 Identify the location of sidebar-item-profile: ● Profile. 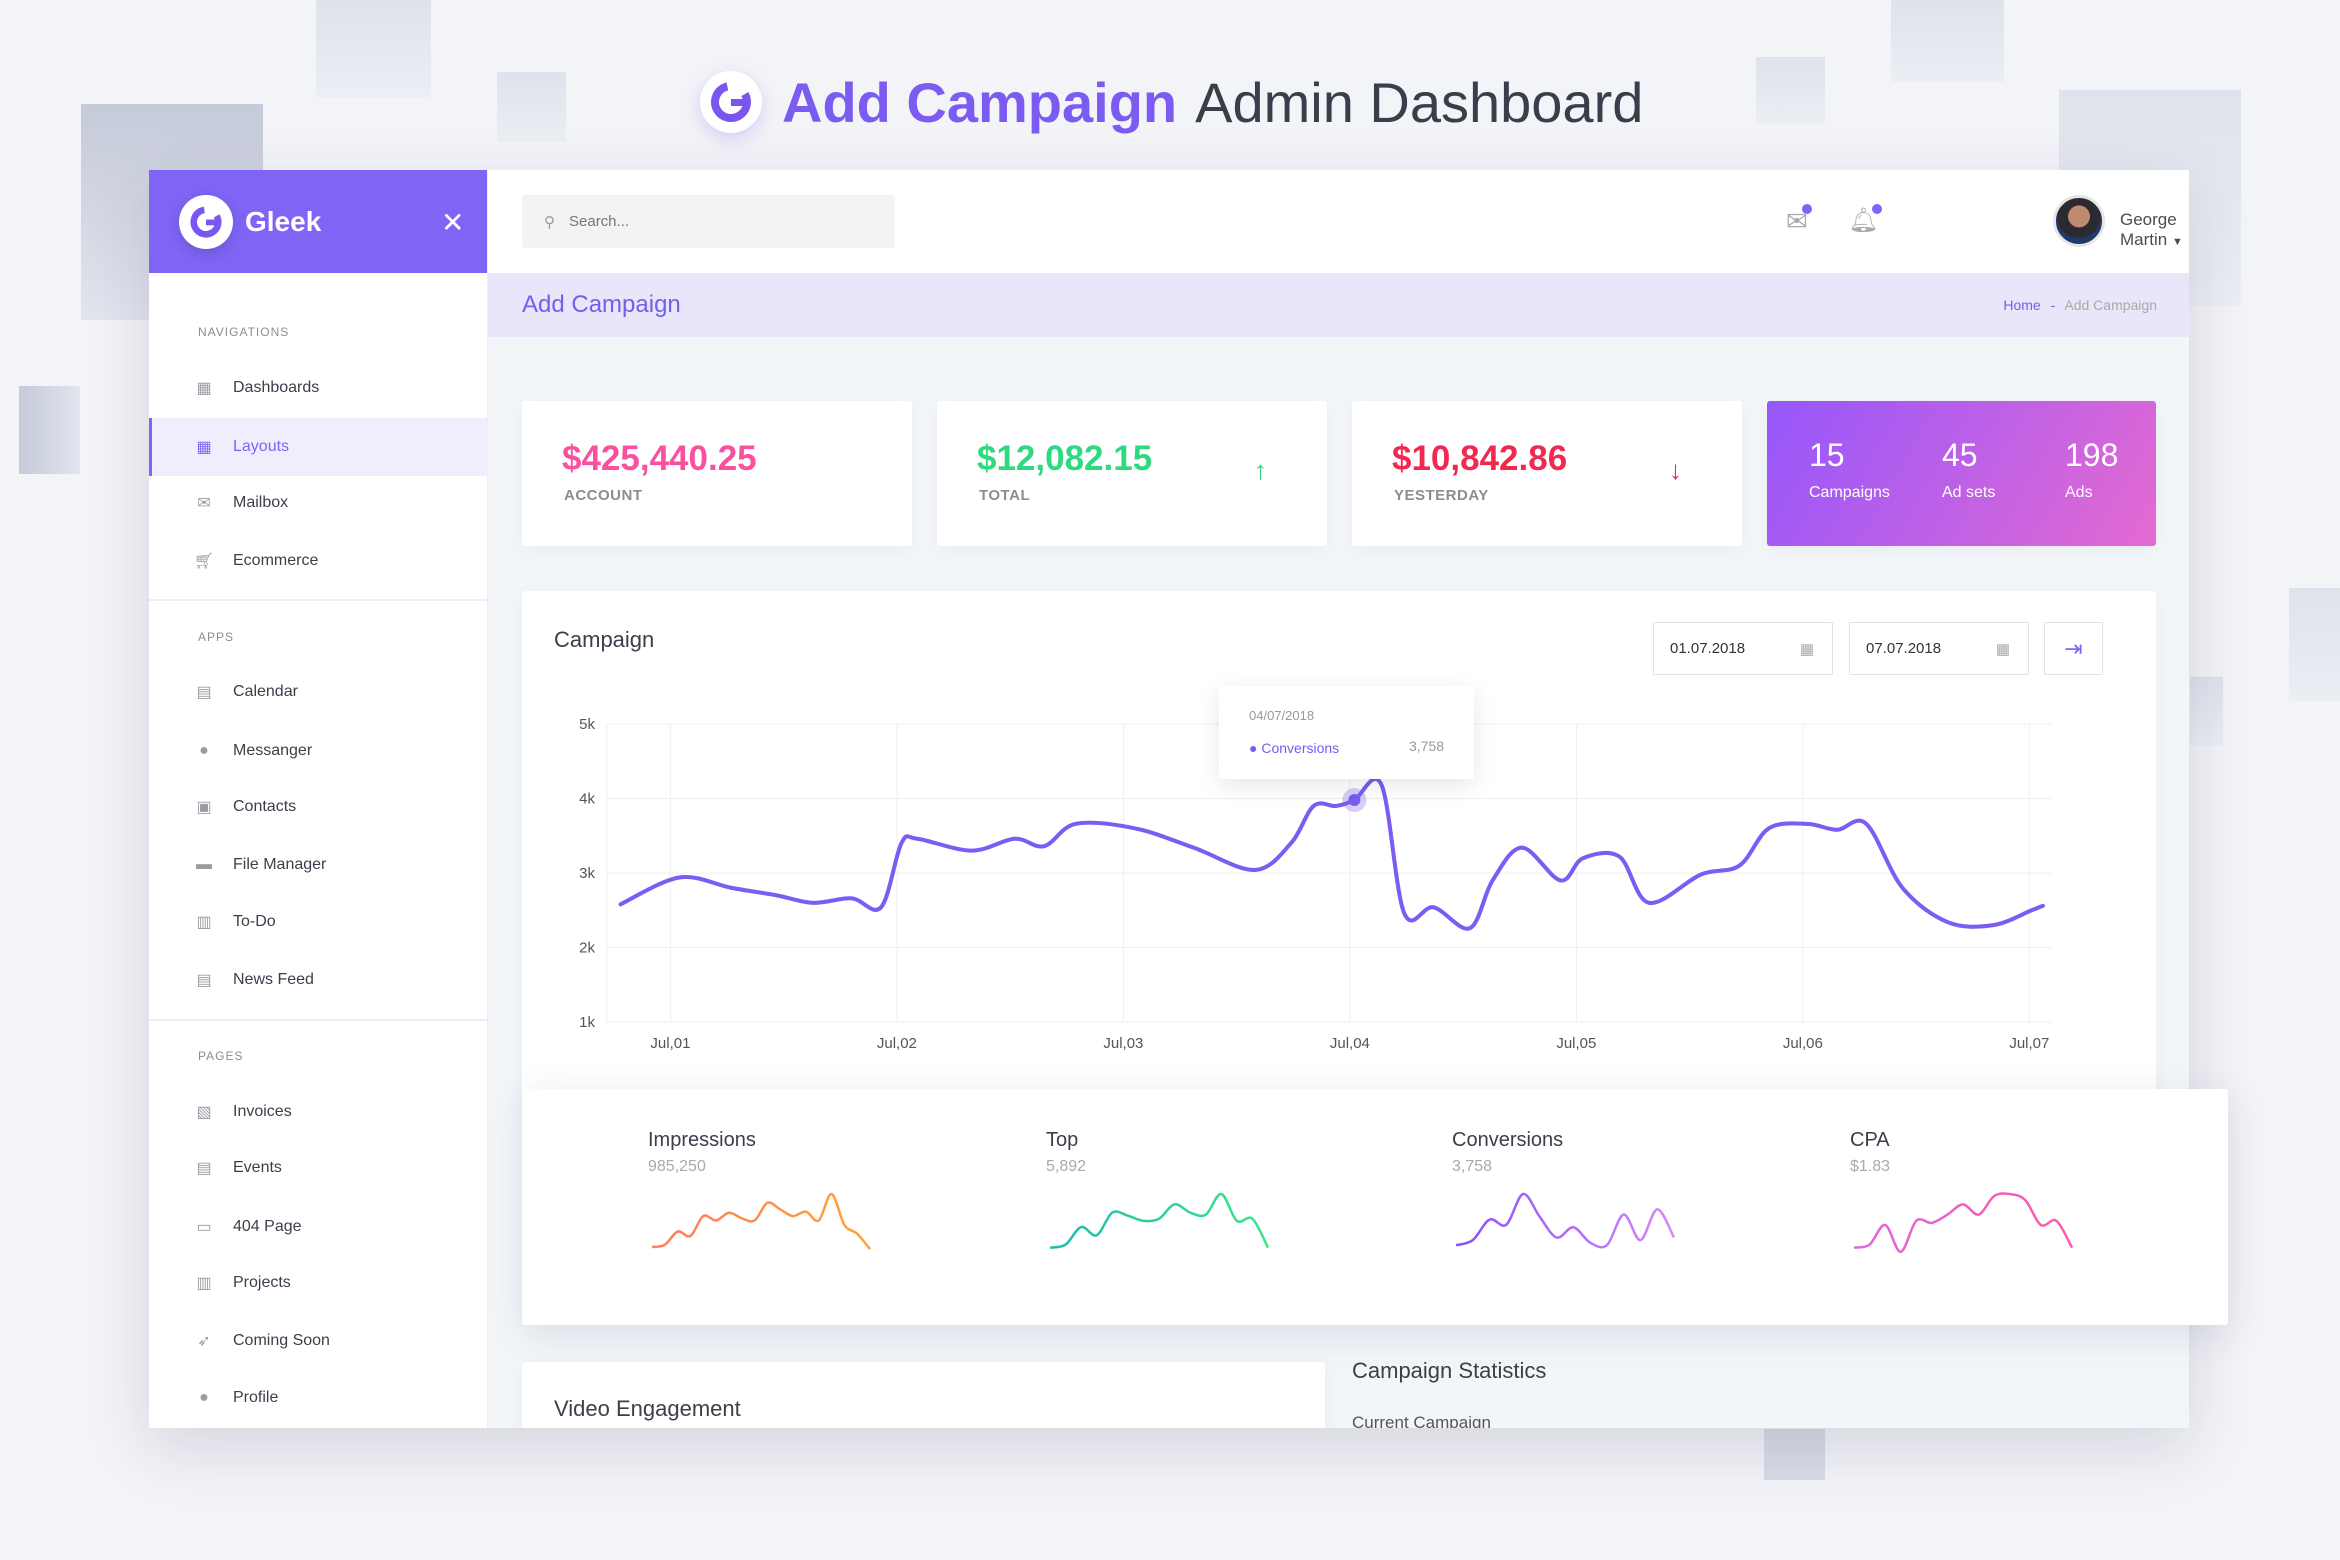
(318, 1398).